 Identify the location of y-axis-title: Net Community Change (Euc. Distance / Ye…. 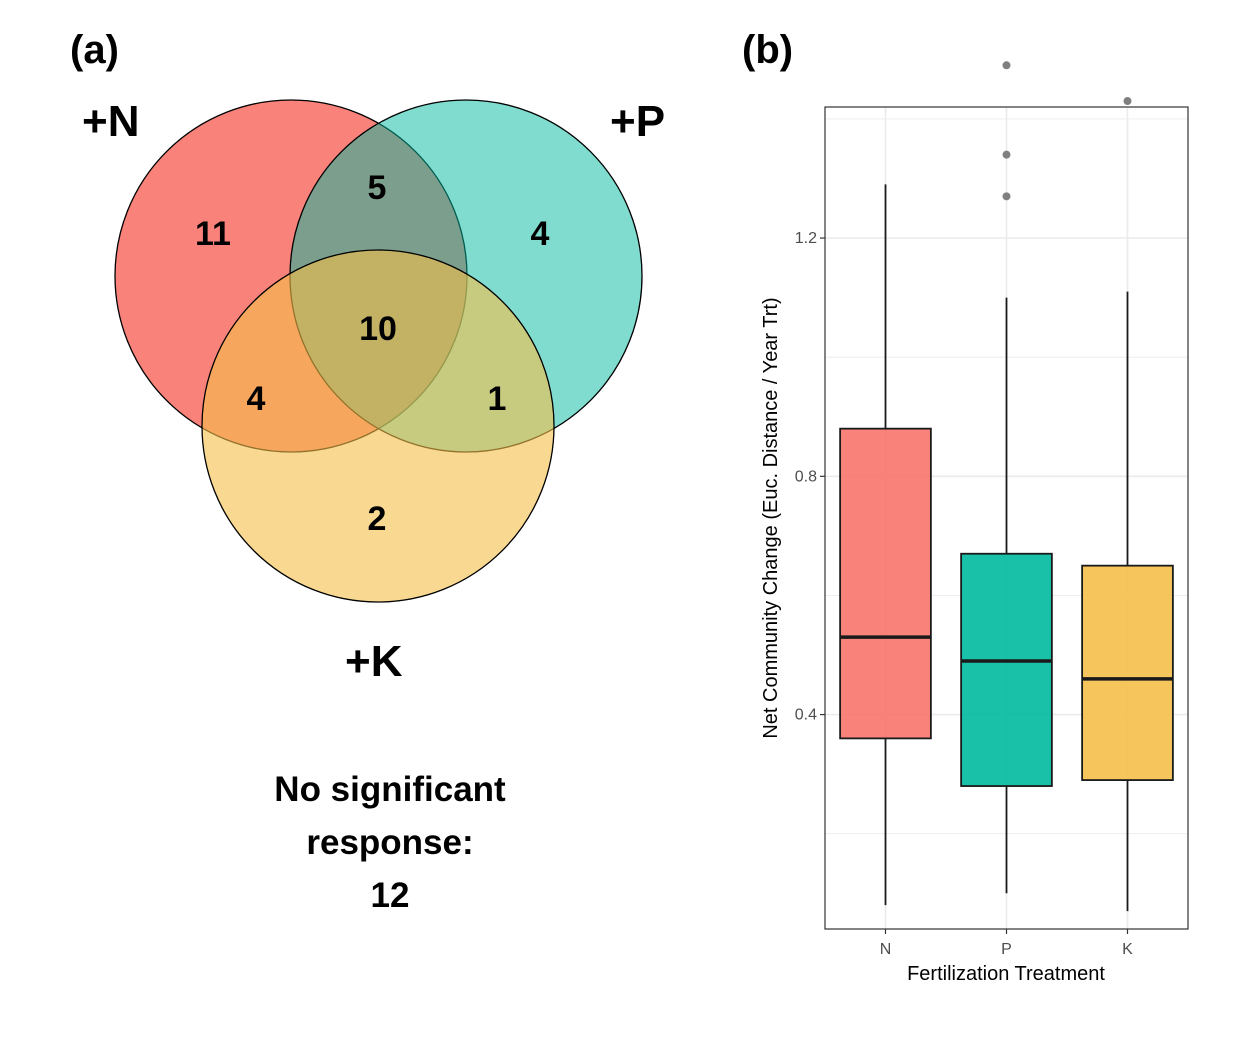
(771, 517).